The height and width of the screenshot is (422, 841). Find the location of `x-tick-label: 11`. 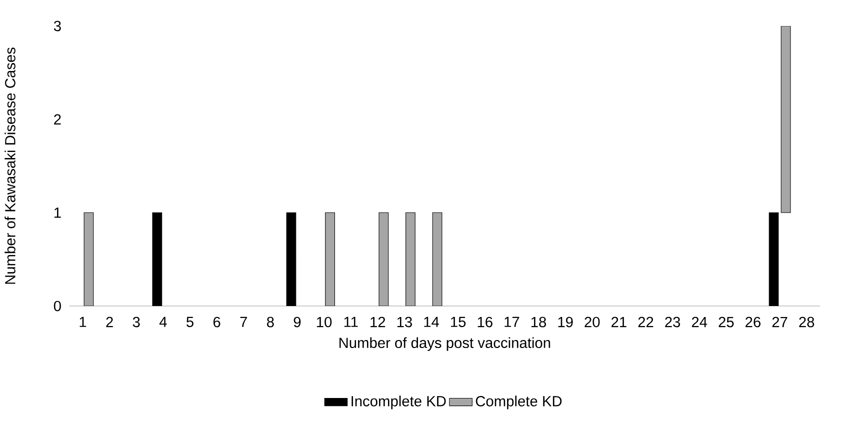

x-tick-label: 11 is located at coordinates (351, 321).